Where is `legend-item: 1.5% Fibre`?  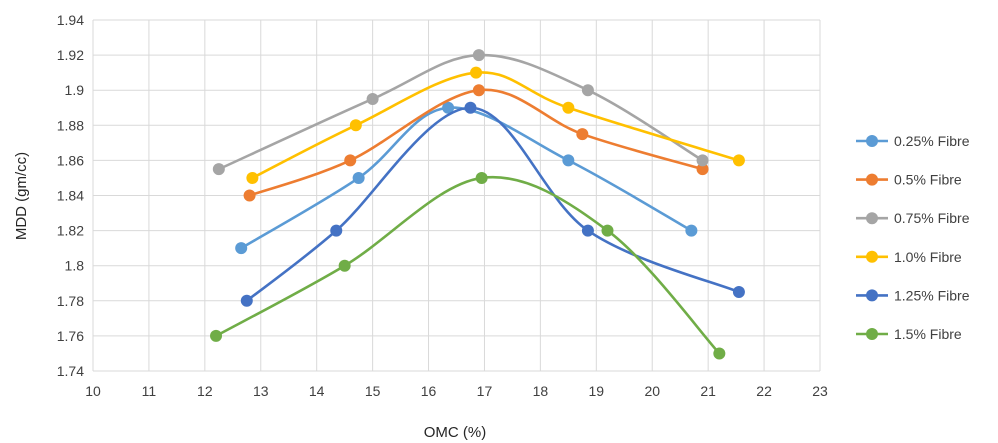 legend-item: 1.5% Fibre is located at coordinates (909, 334).